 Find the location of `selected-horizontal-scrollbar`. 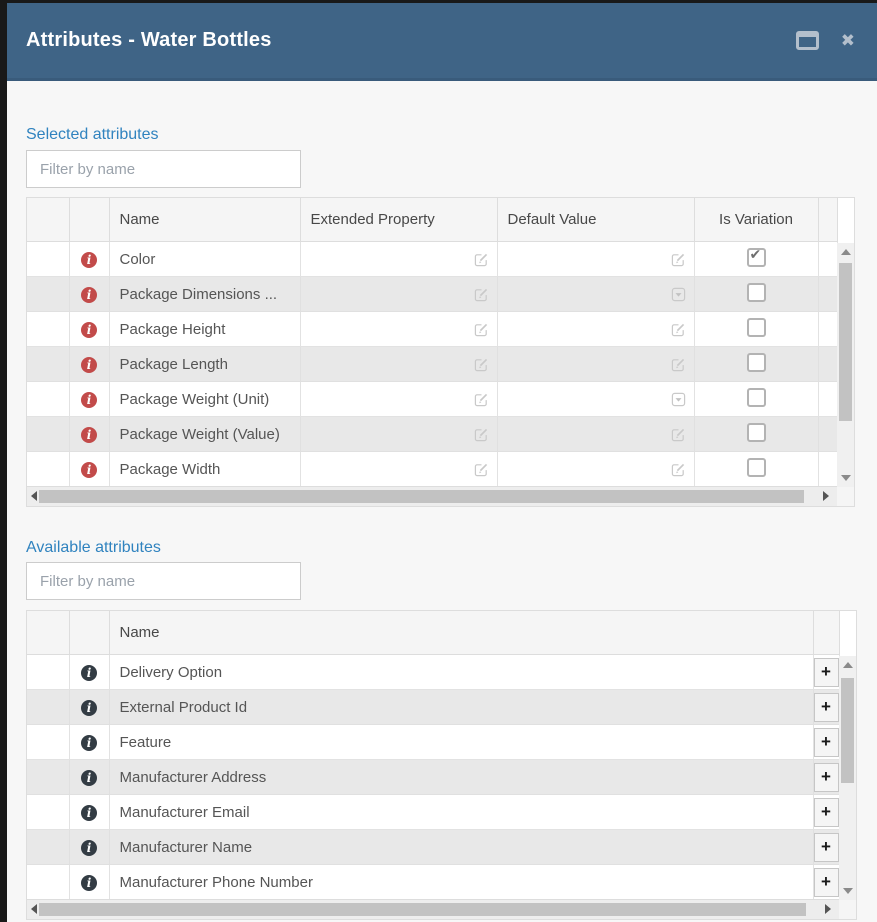

selected-horizontal-scrollbar is located at coordinates (432, 496).